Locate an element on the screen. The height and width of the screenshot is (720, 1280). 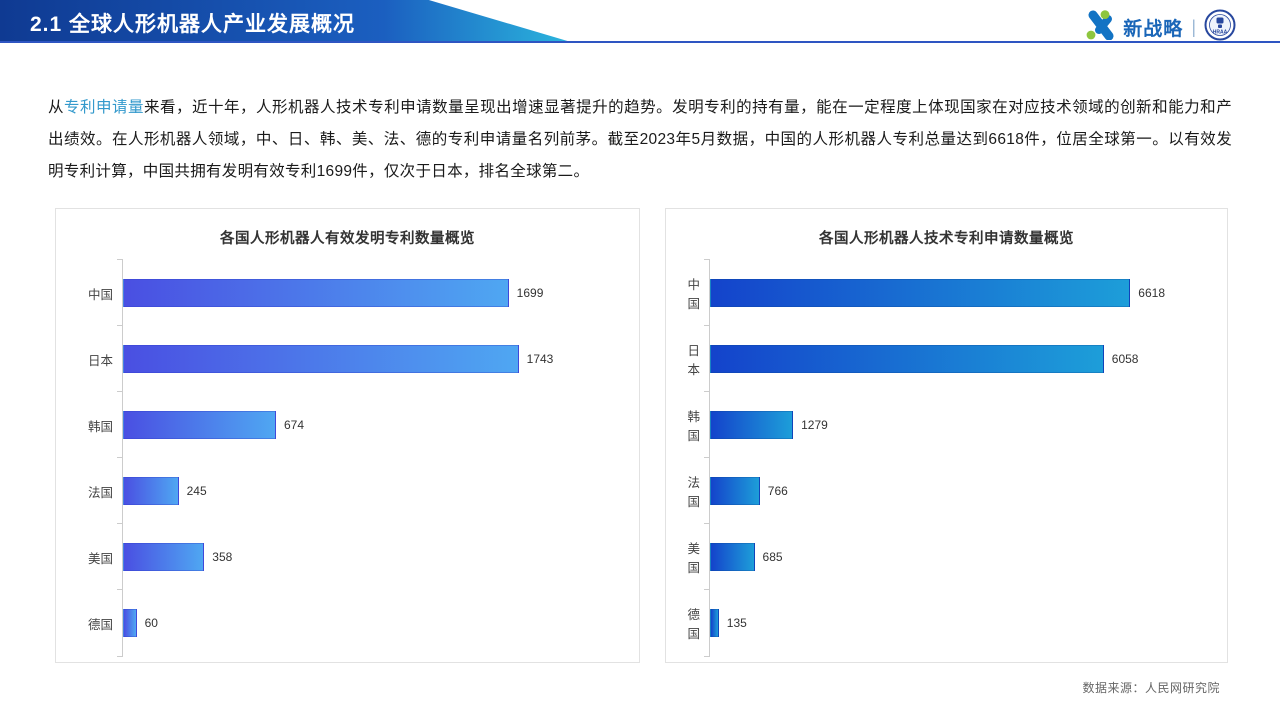
bar-value-label: 685 is located at coordinates (772, 557).